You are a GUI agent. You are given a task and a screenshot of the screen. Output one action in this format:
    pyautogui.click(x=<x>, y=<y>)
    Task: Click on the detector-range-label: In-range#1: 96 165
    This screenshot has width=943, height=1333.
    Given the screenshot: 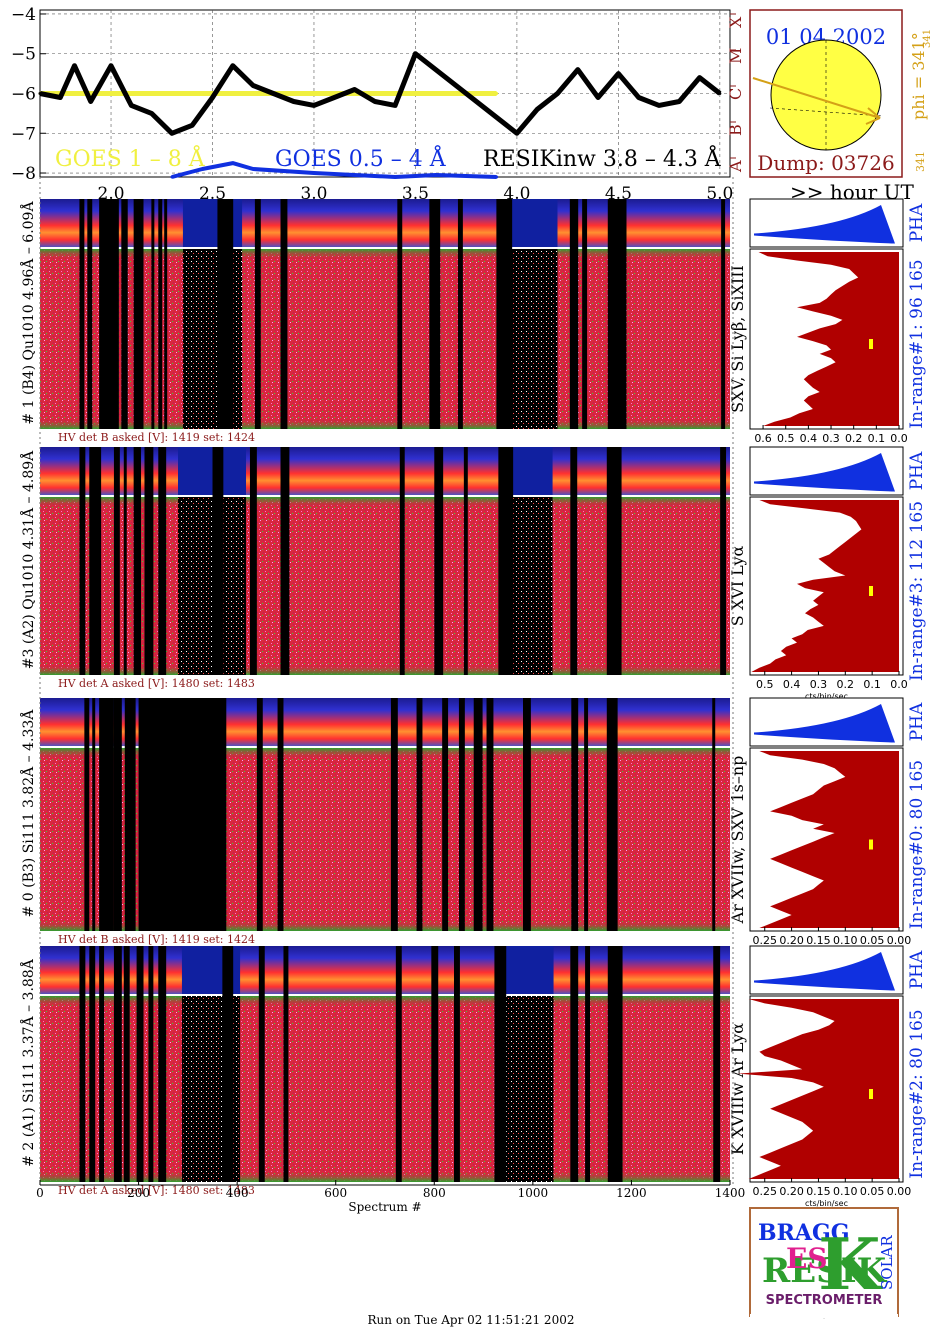 What is the action you would take?
    pyautogui.click(x=917, y=343)
    